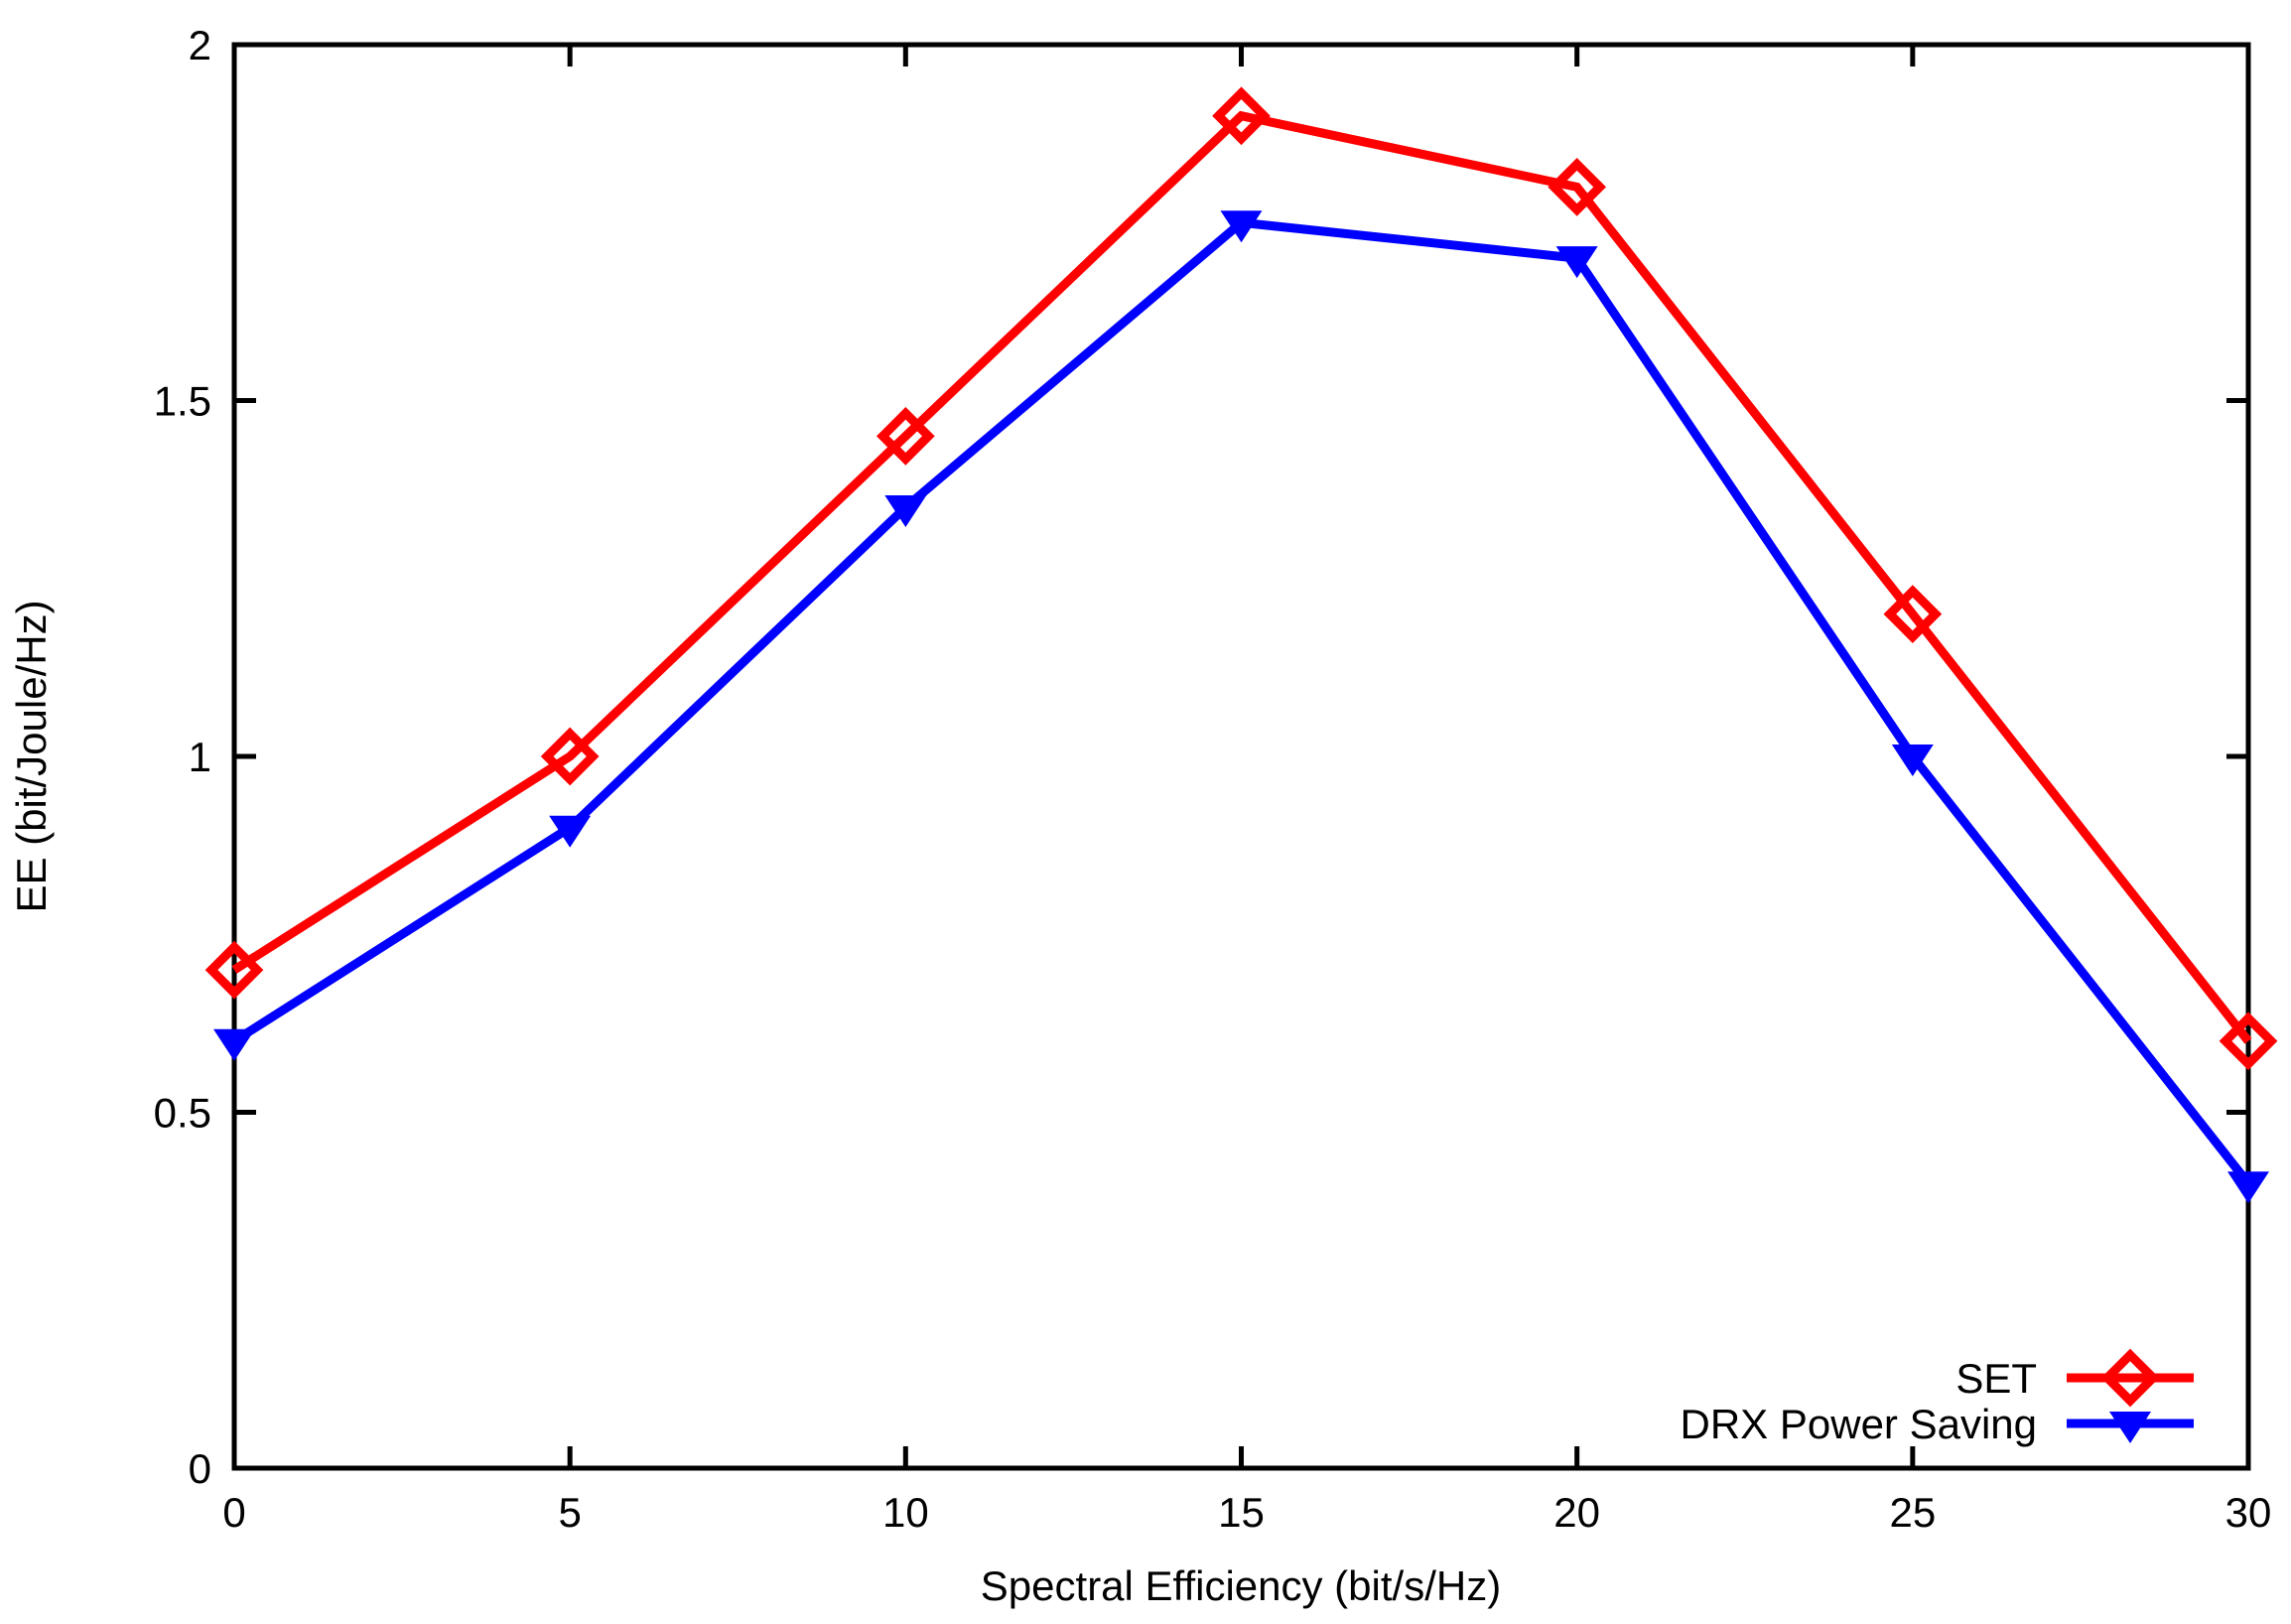 The width and height of the screenshot is (2291, 1624). Describe the element at coordinates (2248, 1512) in the screenshot. I see `x-tick-label: 30` at that location.